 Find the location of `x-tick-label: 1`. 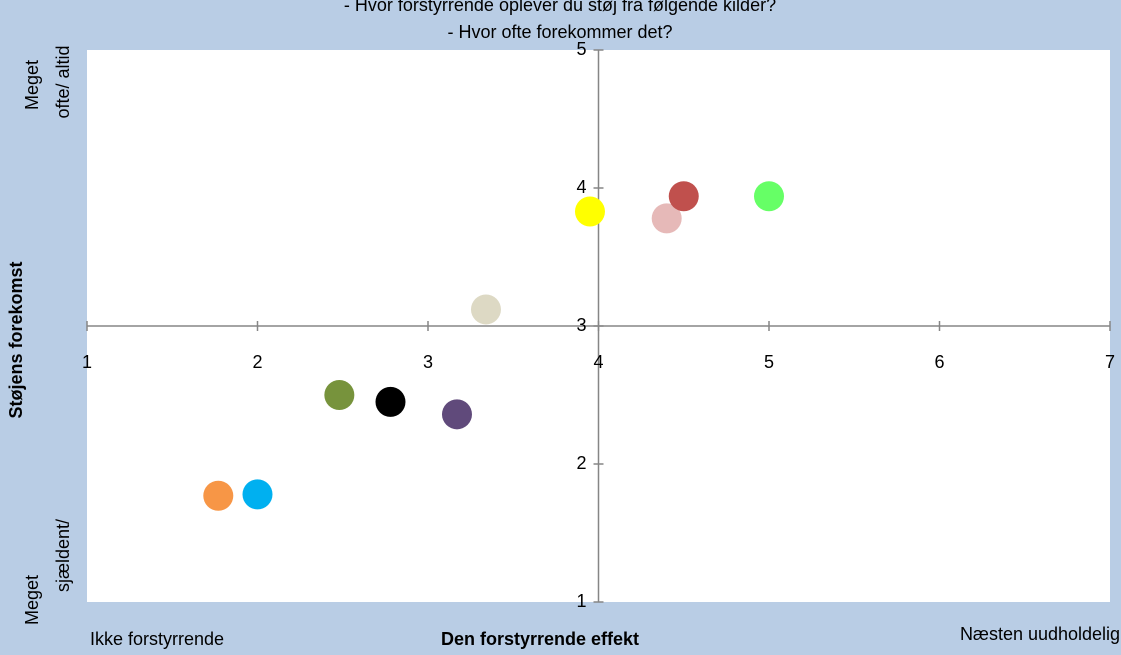

x-tick-label: 1 is located at coordinates (87, 362).